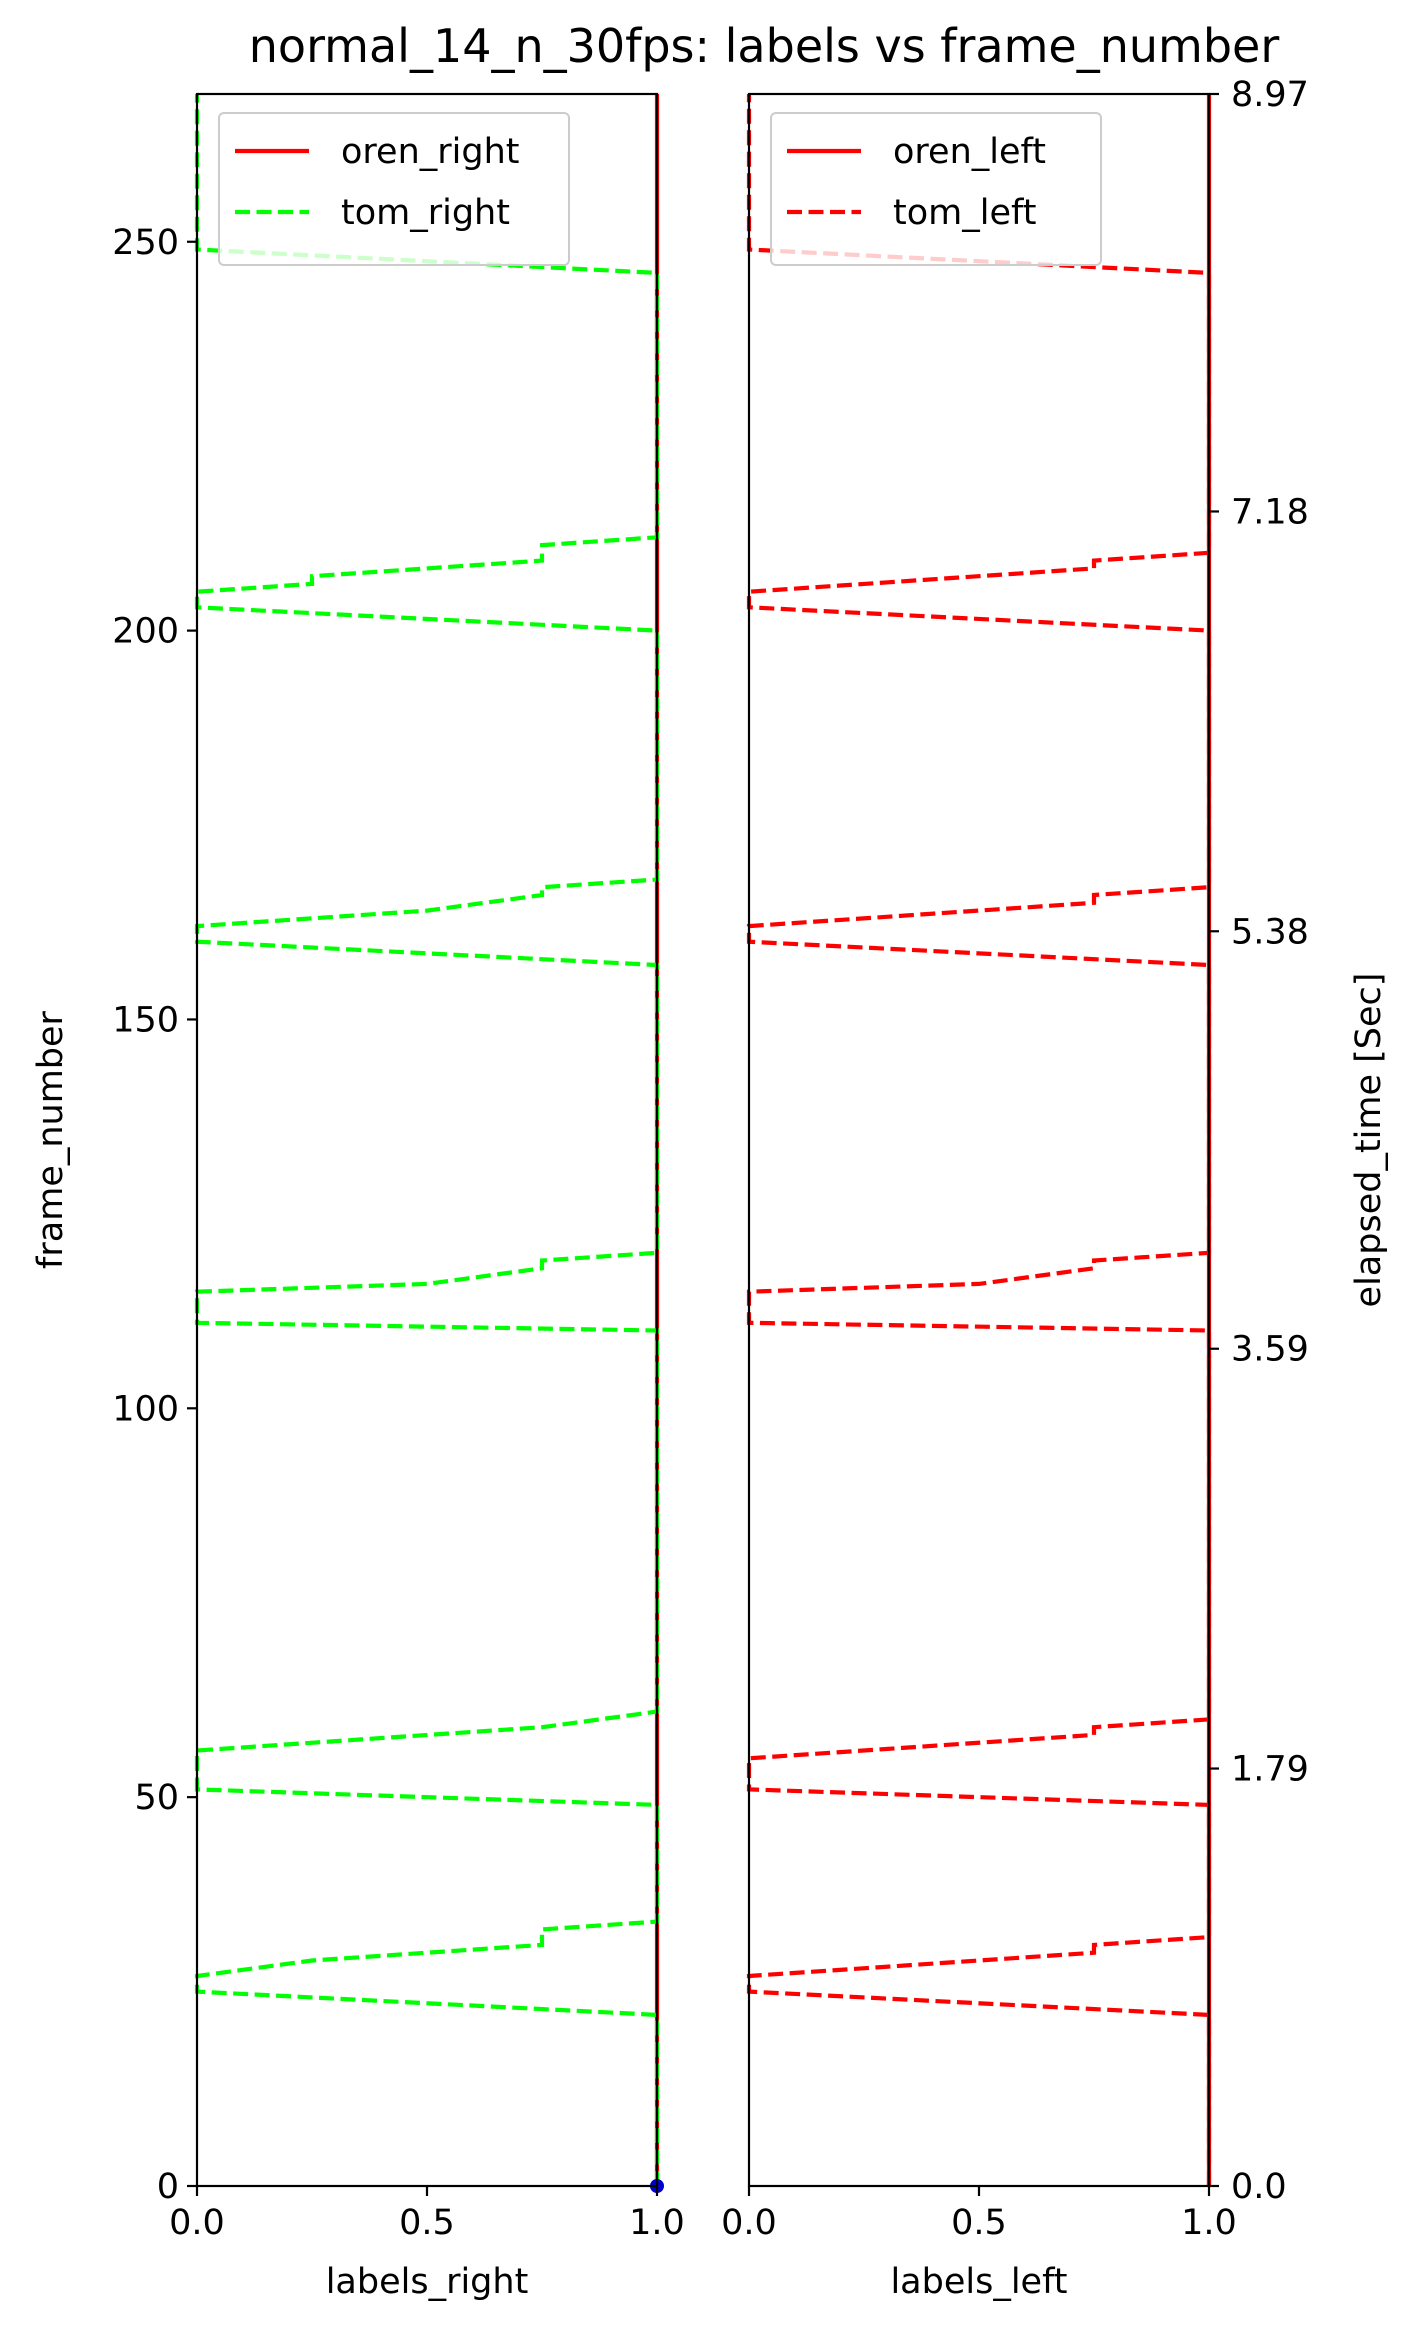 The width and height of the screenshot is (1411, 2328). What do you see at coordinates (394, 189) in the screenshot?
I see `legend-right: oren_right tom_right` at bounding box center [394, 189].